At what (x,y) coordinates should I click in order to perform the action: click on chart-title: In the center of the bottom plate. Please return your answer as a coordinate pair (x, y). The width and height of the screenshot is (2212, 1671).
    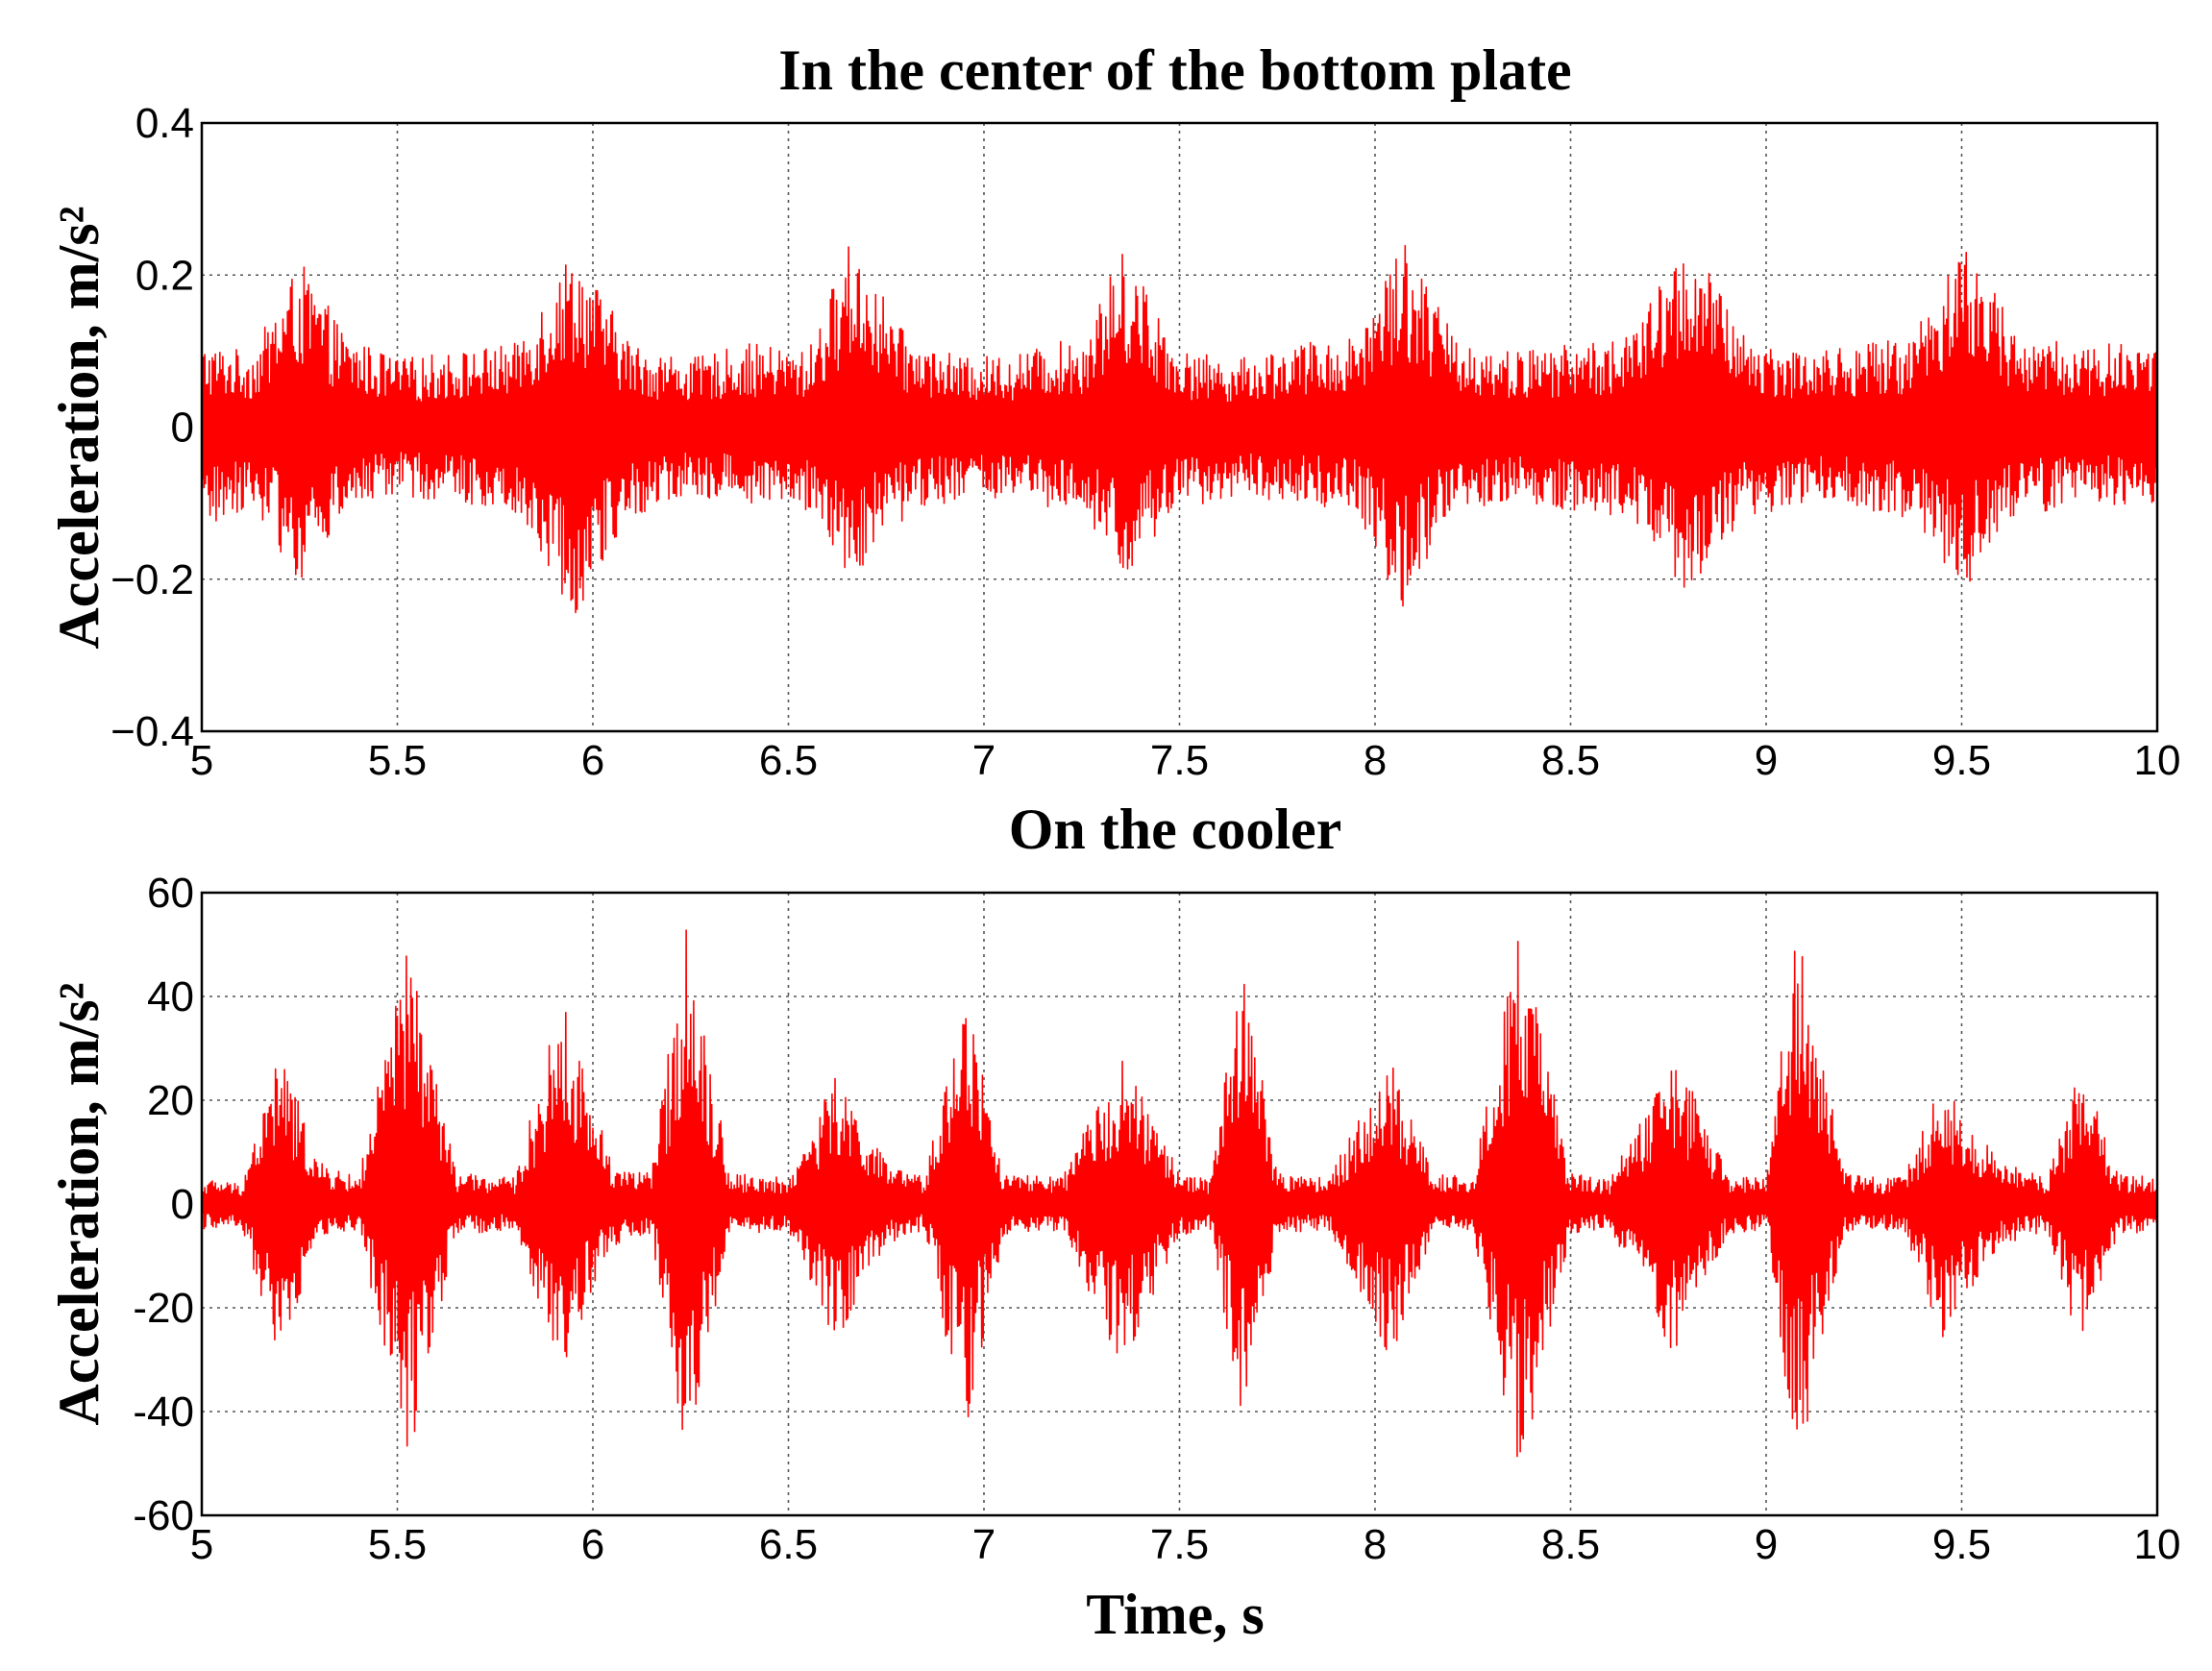
    Looking at the image, I should click on (1174, 70).